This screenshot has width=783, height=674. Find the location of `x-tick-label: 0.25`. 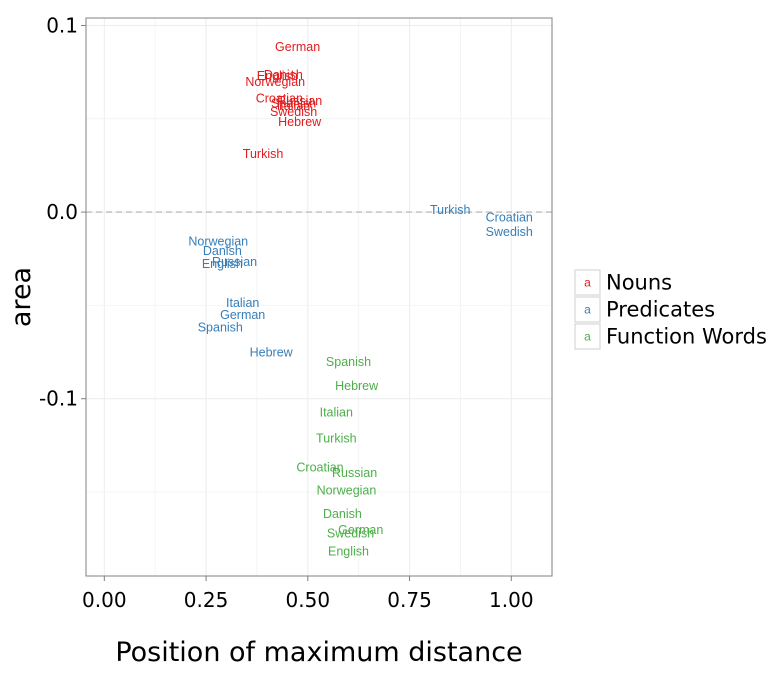

x-tick-label: 0.25 is located at coordinates (206, 600).